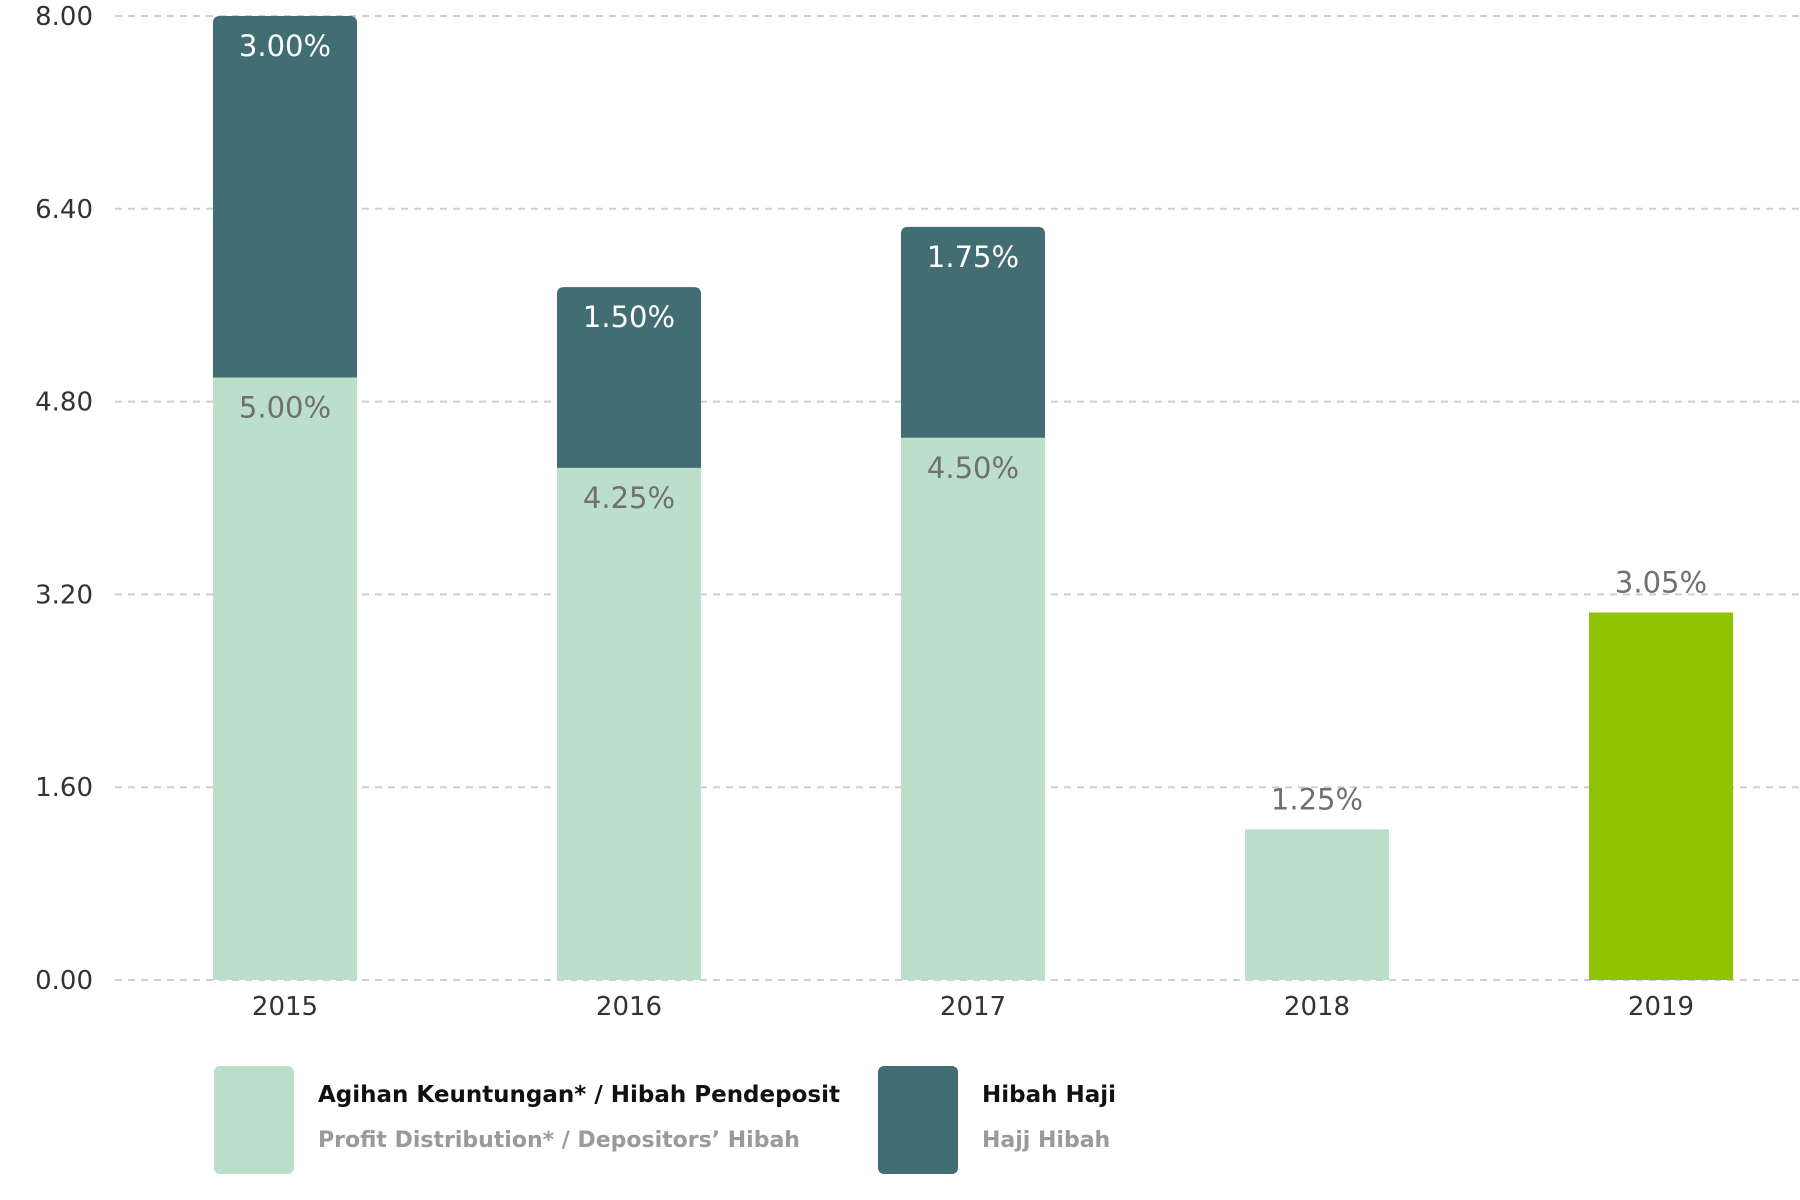  Describe the element at coordinates (285, 197) in the screenshot. I see `bar-hajj-hibah-2015` at that location.